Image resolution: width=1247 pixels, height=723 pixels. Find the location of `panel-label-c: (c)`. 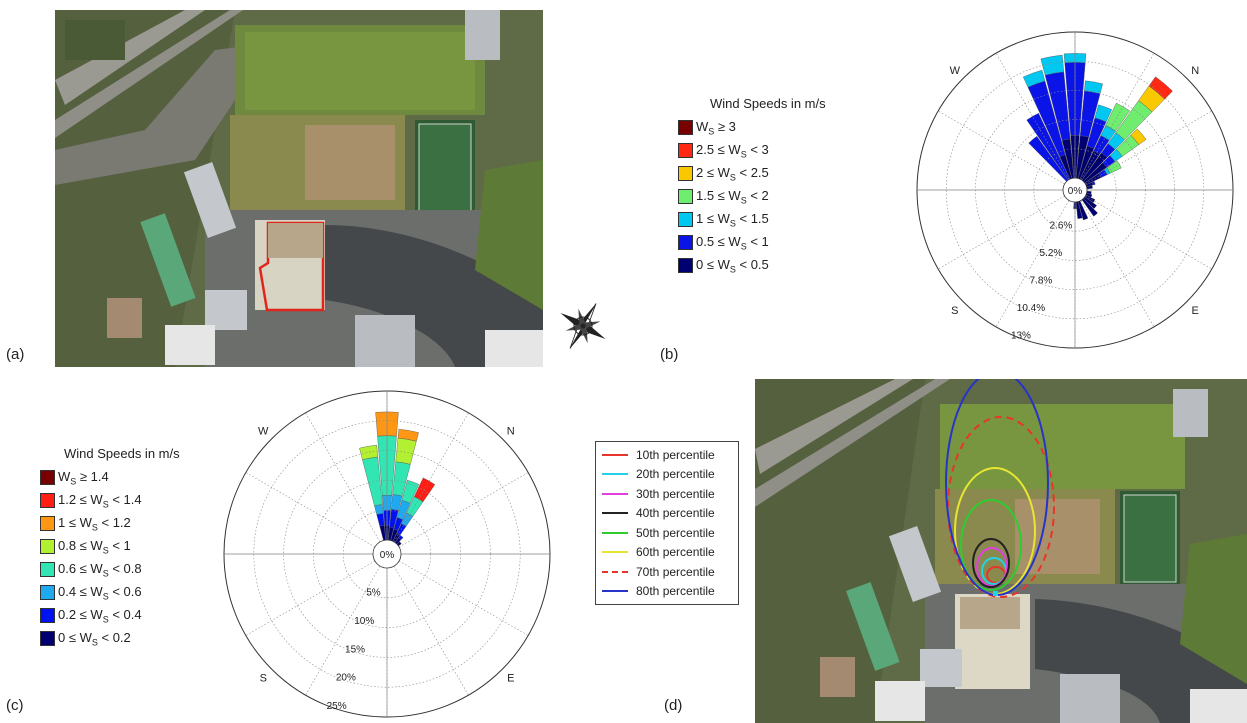

panel-label-c: (c) is located at coordinates (15, 705).